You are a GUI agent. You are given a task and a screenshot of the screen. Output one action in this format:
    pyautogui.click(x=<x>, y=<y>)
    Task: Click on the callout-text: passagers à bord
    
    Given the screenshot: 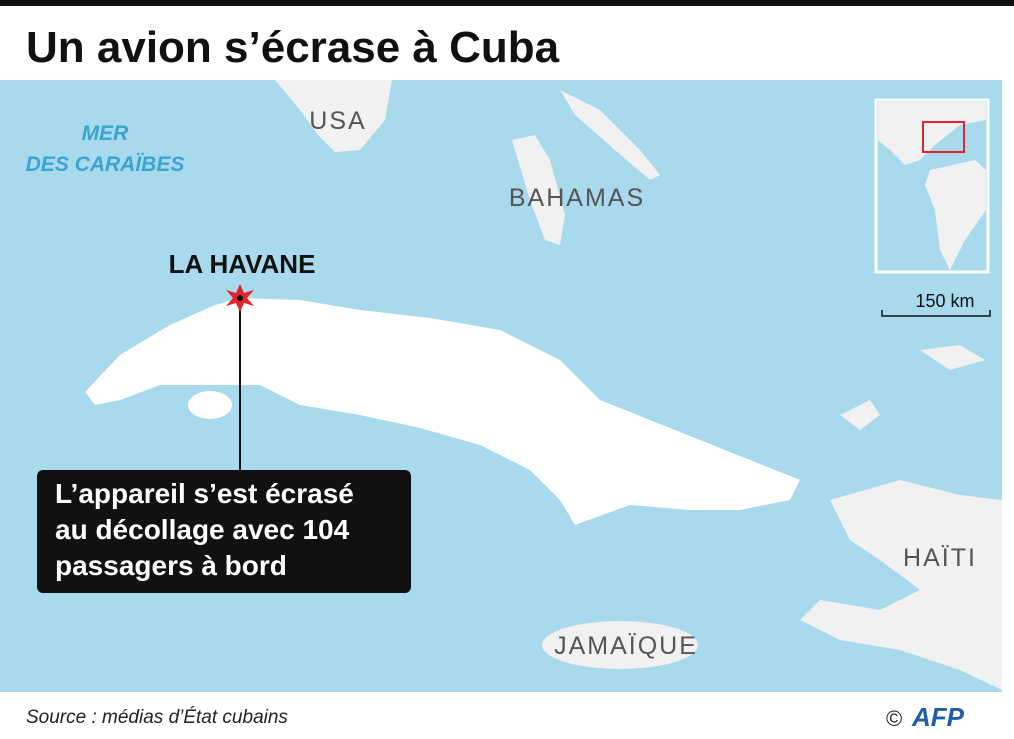 What is the action you would take?
    pyautogui.click(x=171, y=565)
    